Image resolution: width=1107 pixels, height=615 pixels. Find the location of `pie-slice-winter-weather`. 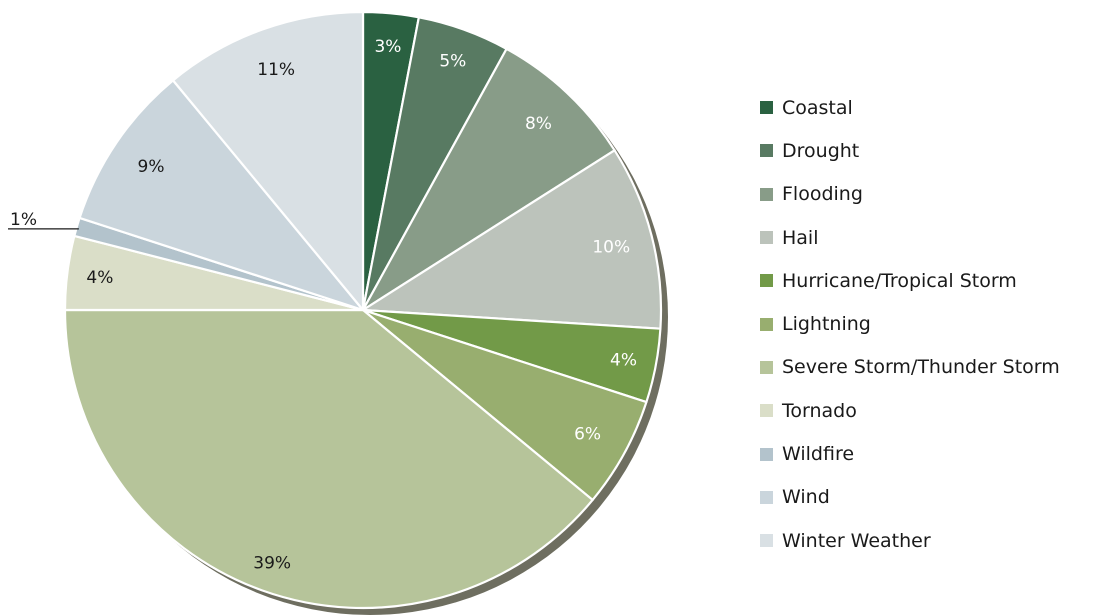

pie-slice-winter-weather is located at coordinates (268, 161).